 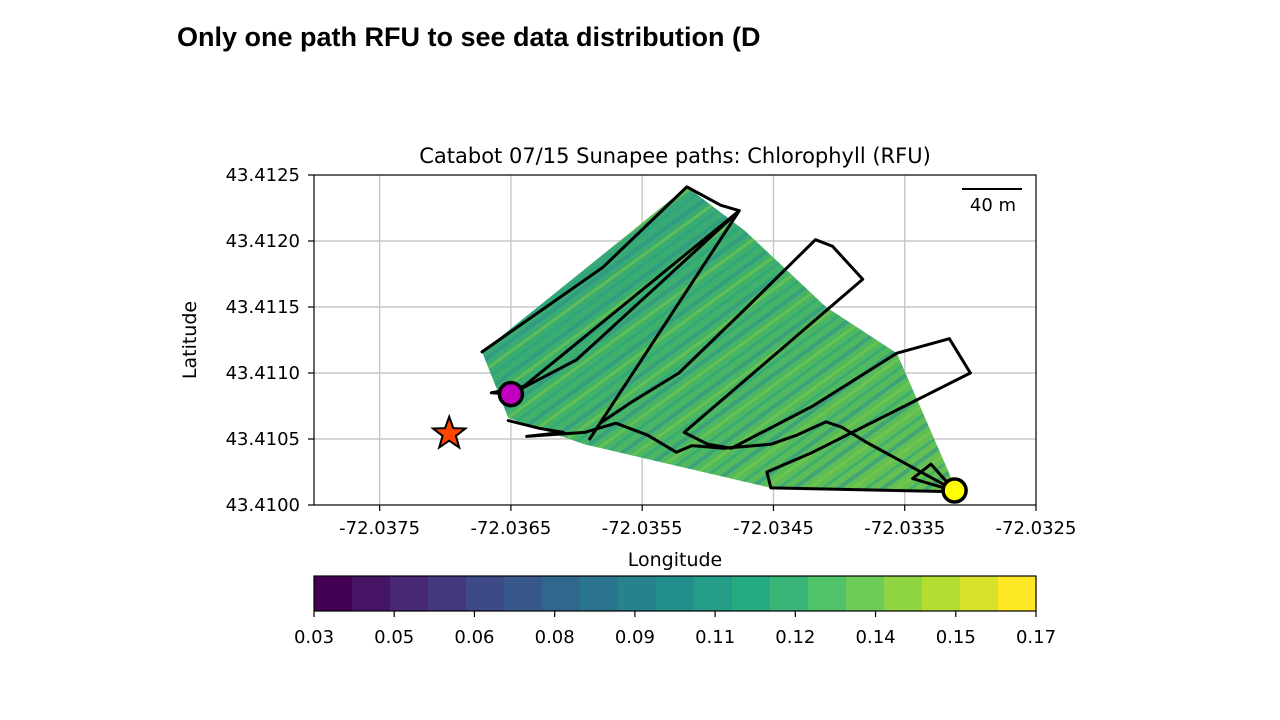 I want to click on y-tick-label: 43.4100, so click(x=263, y=505).